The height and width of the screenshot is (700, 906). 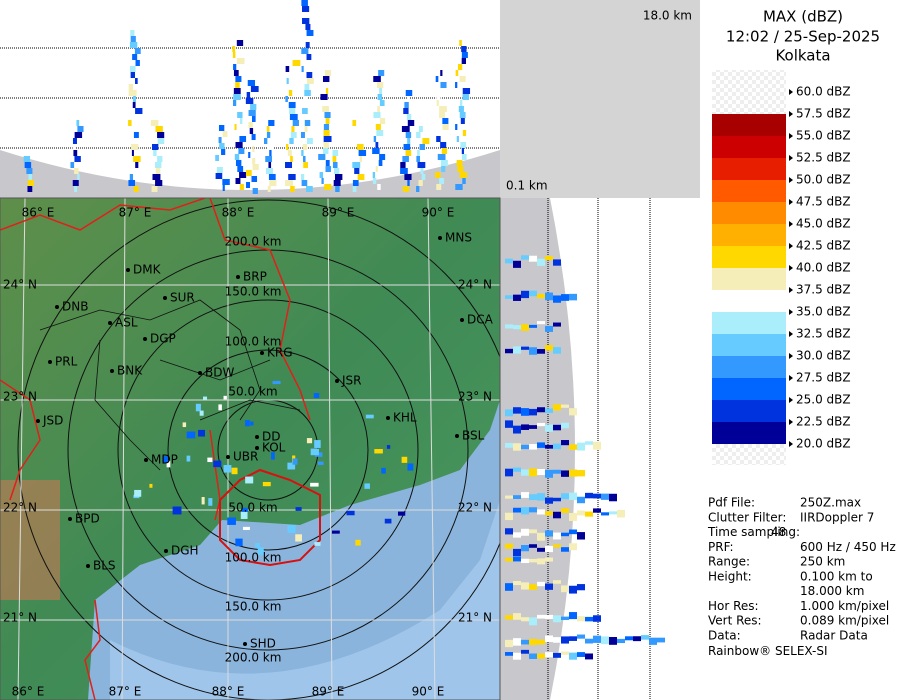 I want to click on legend-label: 45.0 dBZ, so click(x=823, y=224).